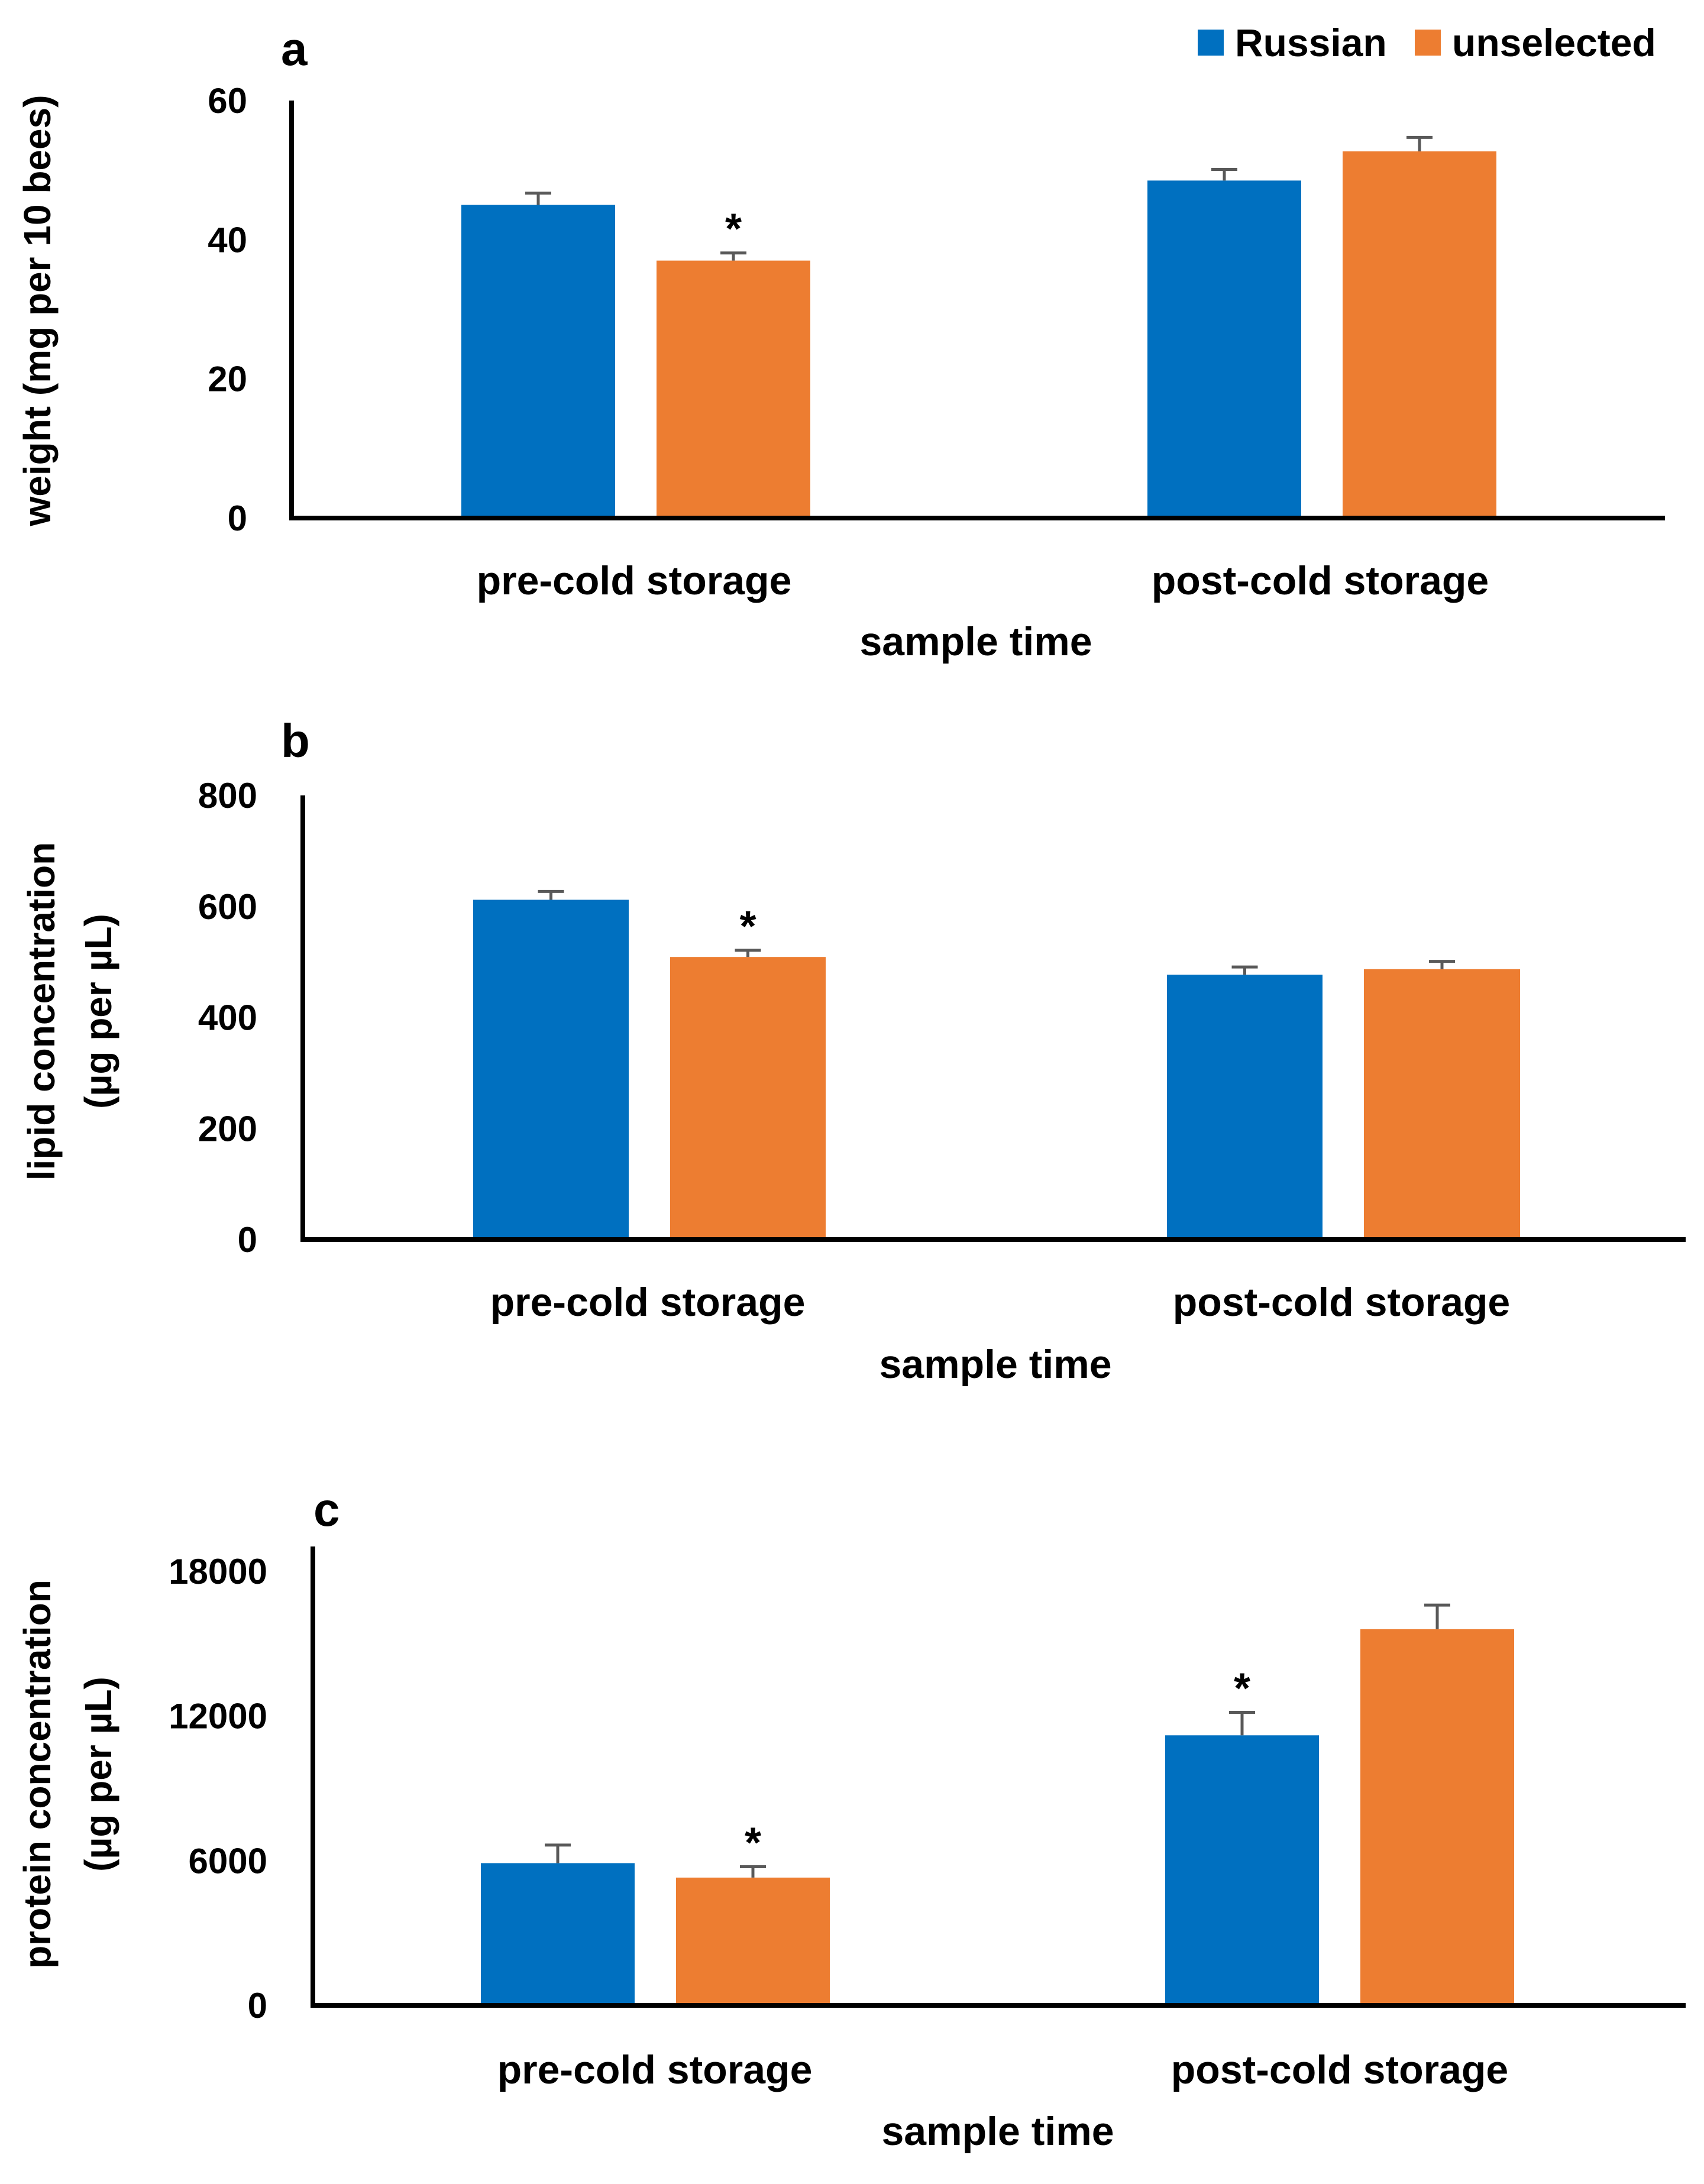 This screenshot has width=1704, height=2184. I want to click on panel-b-bar-pre-unselected, so click(748, 1098).